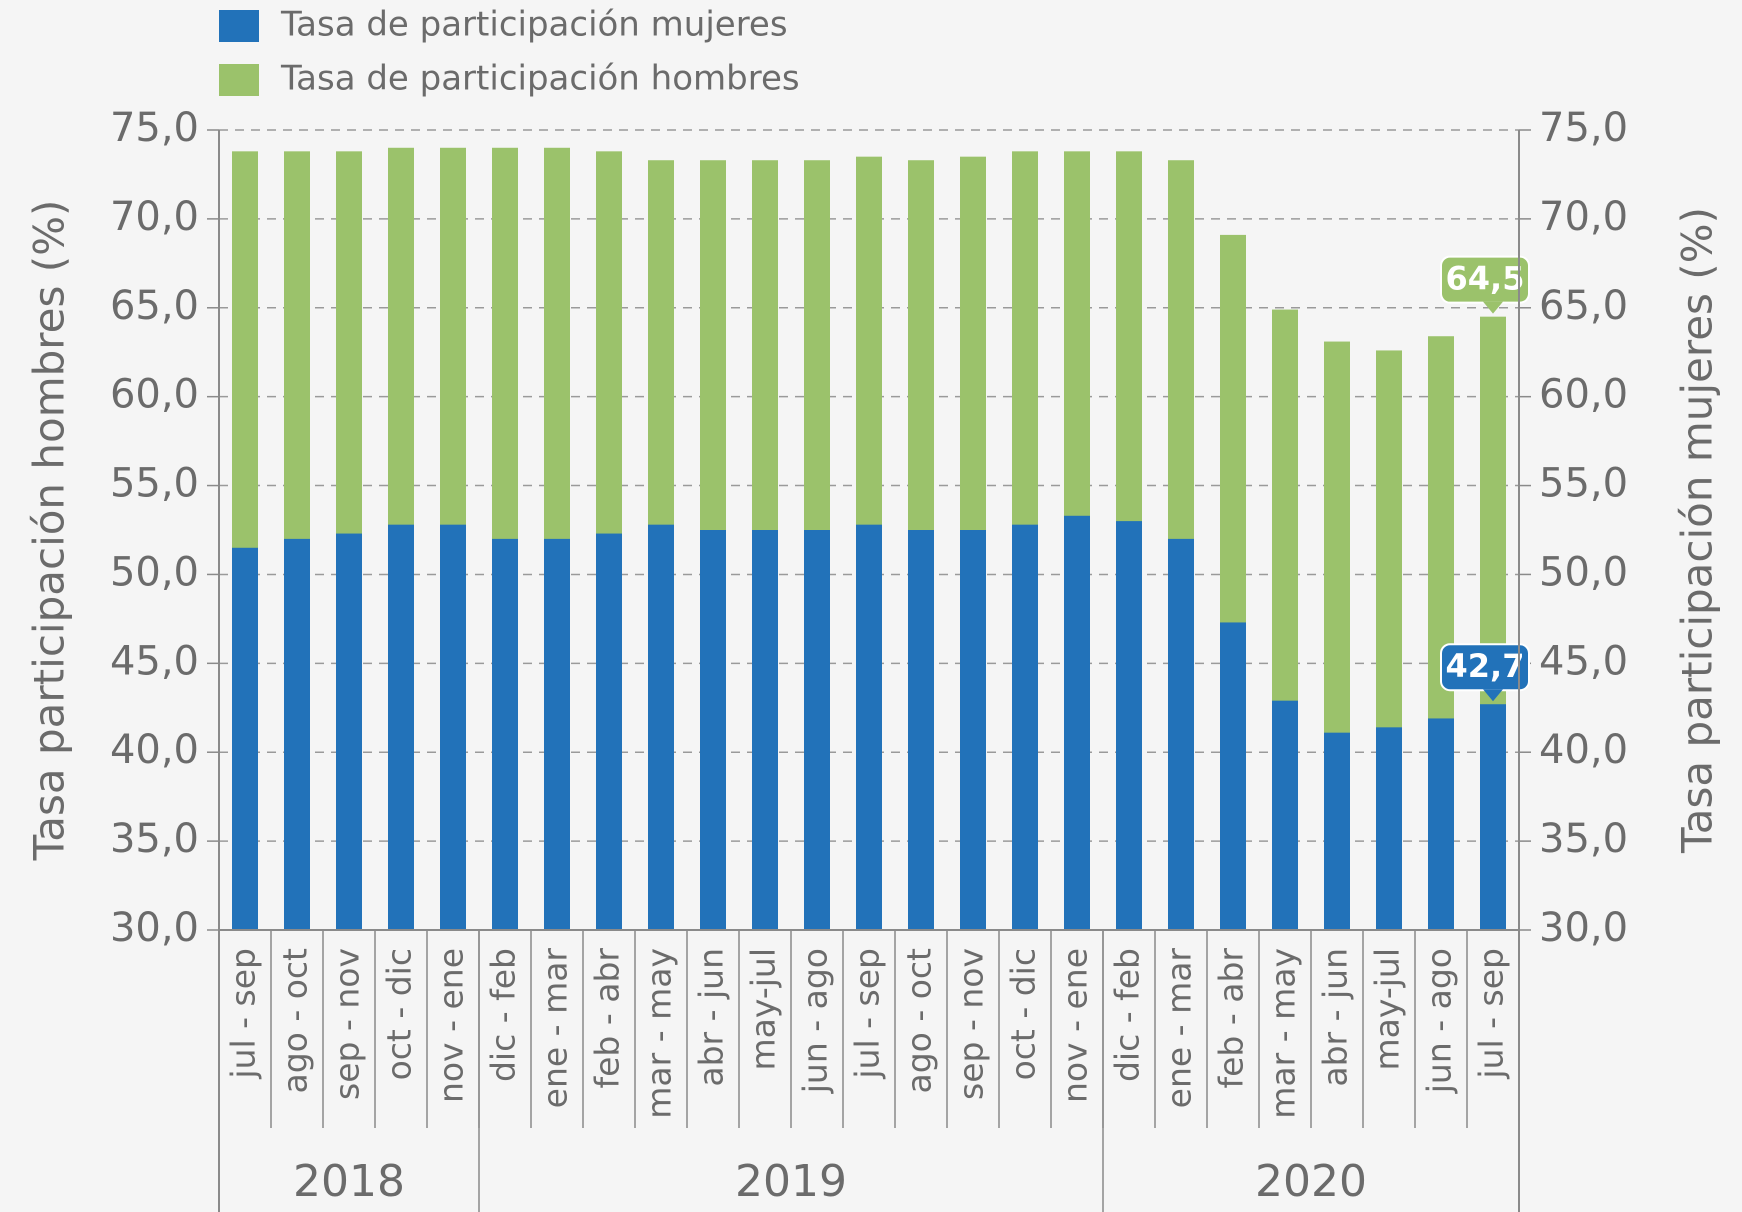 The width and height of the screenshot is (1742, 1212). What do you see at coordinates (1311, 1181) in the screenshot?
I see `group-label: 2020` at bounding box center [1311, 1181].